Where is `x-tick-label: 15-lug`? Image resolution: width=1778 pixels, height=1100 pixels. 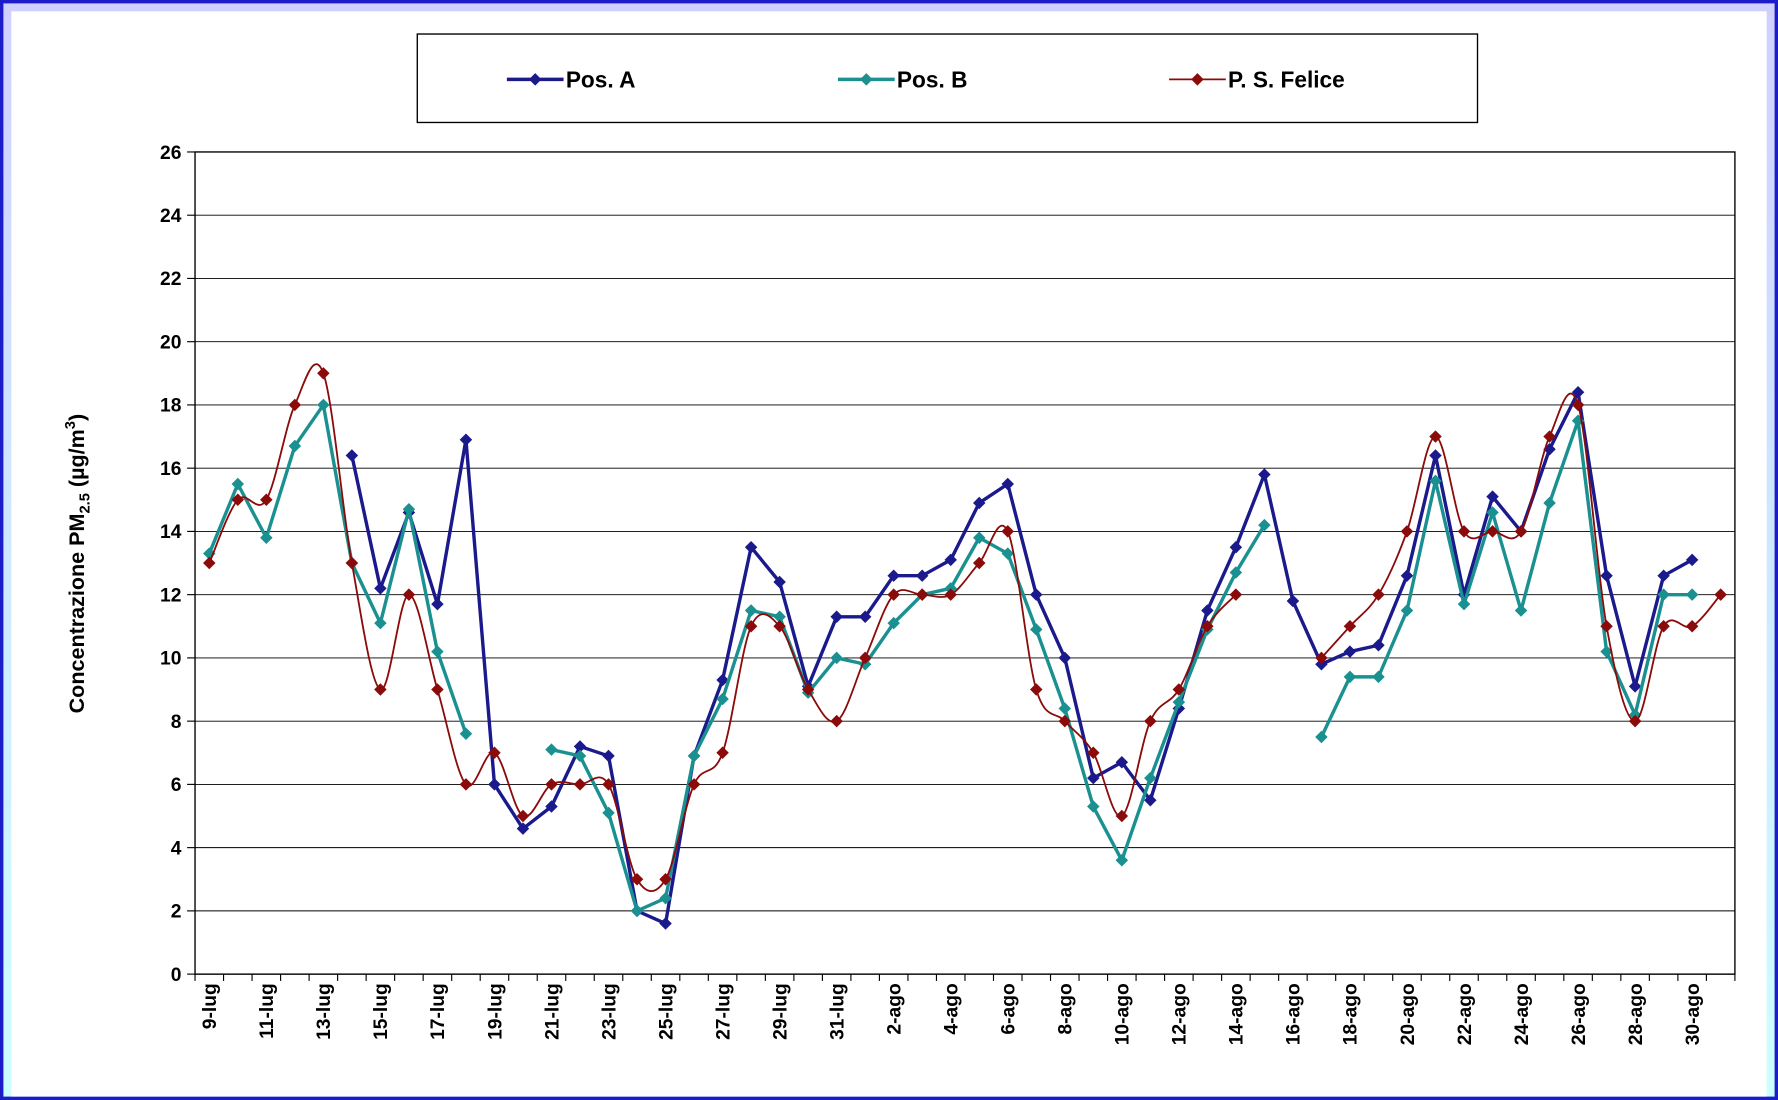 x-tick-label: 15-lug is located at coordinates (381, 1011).